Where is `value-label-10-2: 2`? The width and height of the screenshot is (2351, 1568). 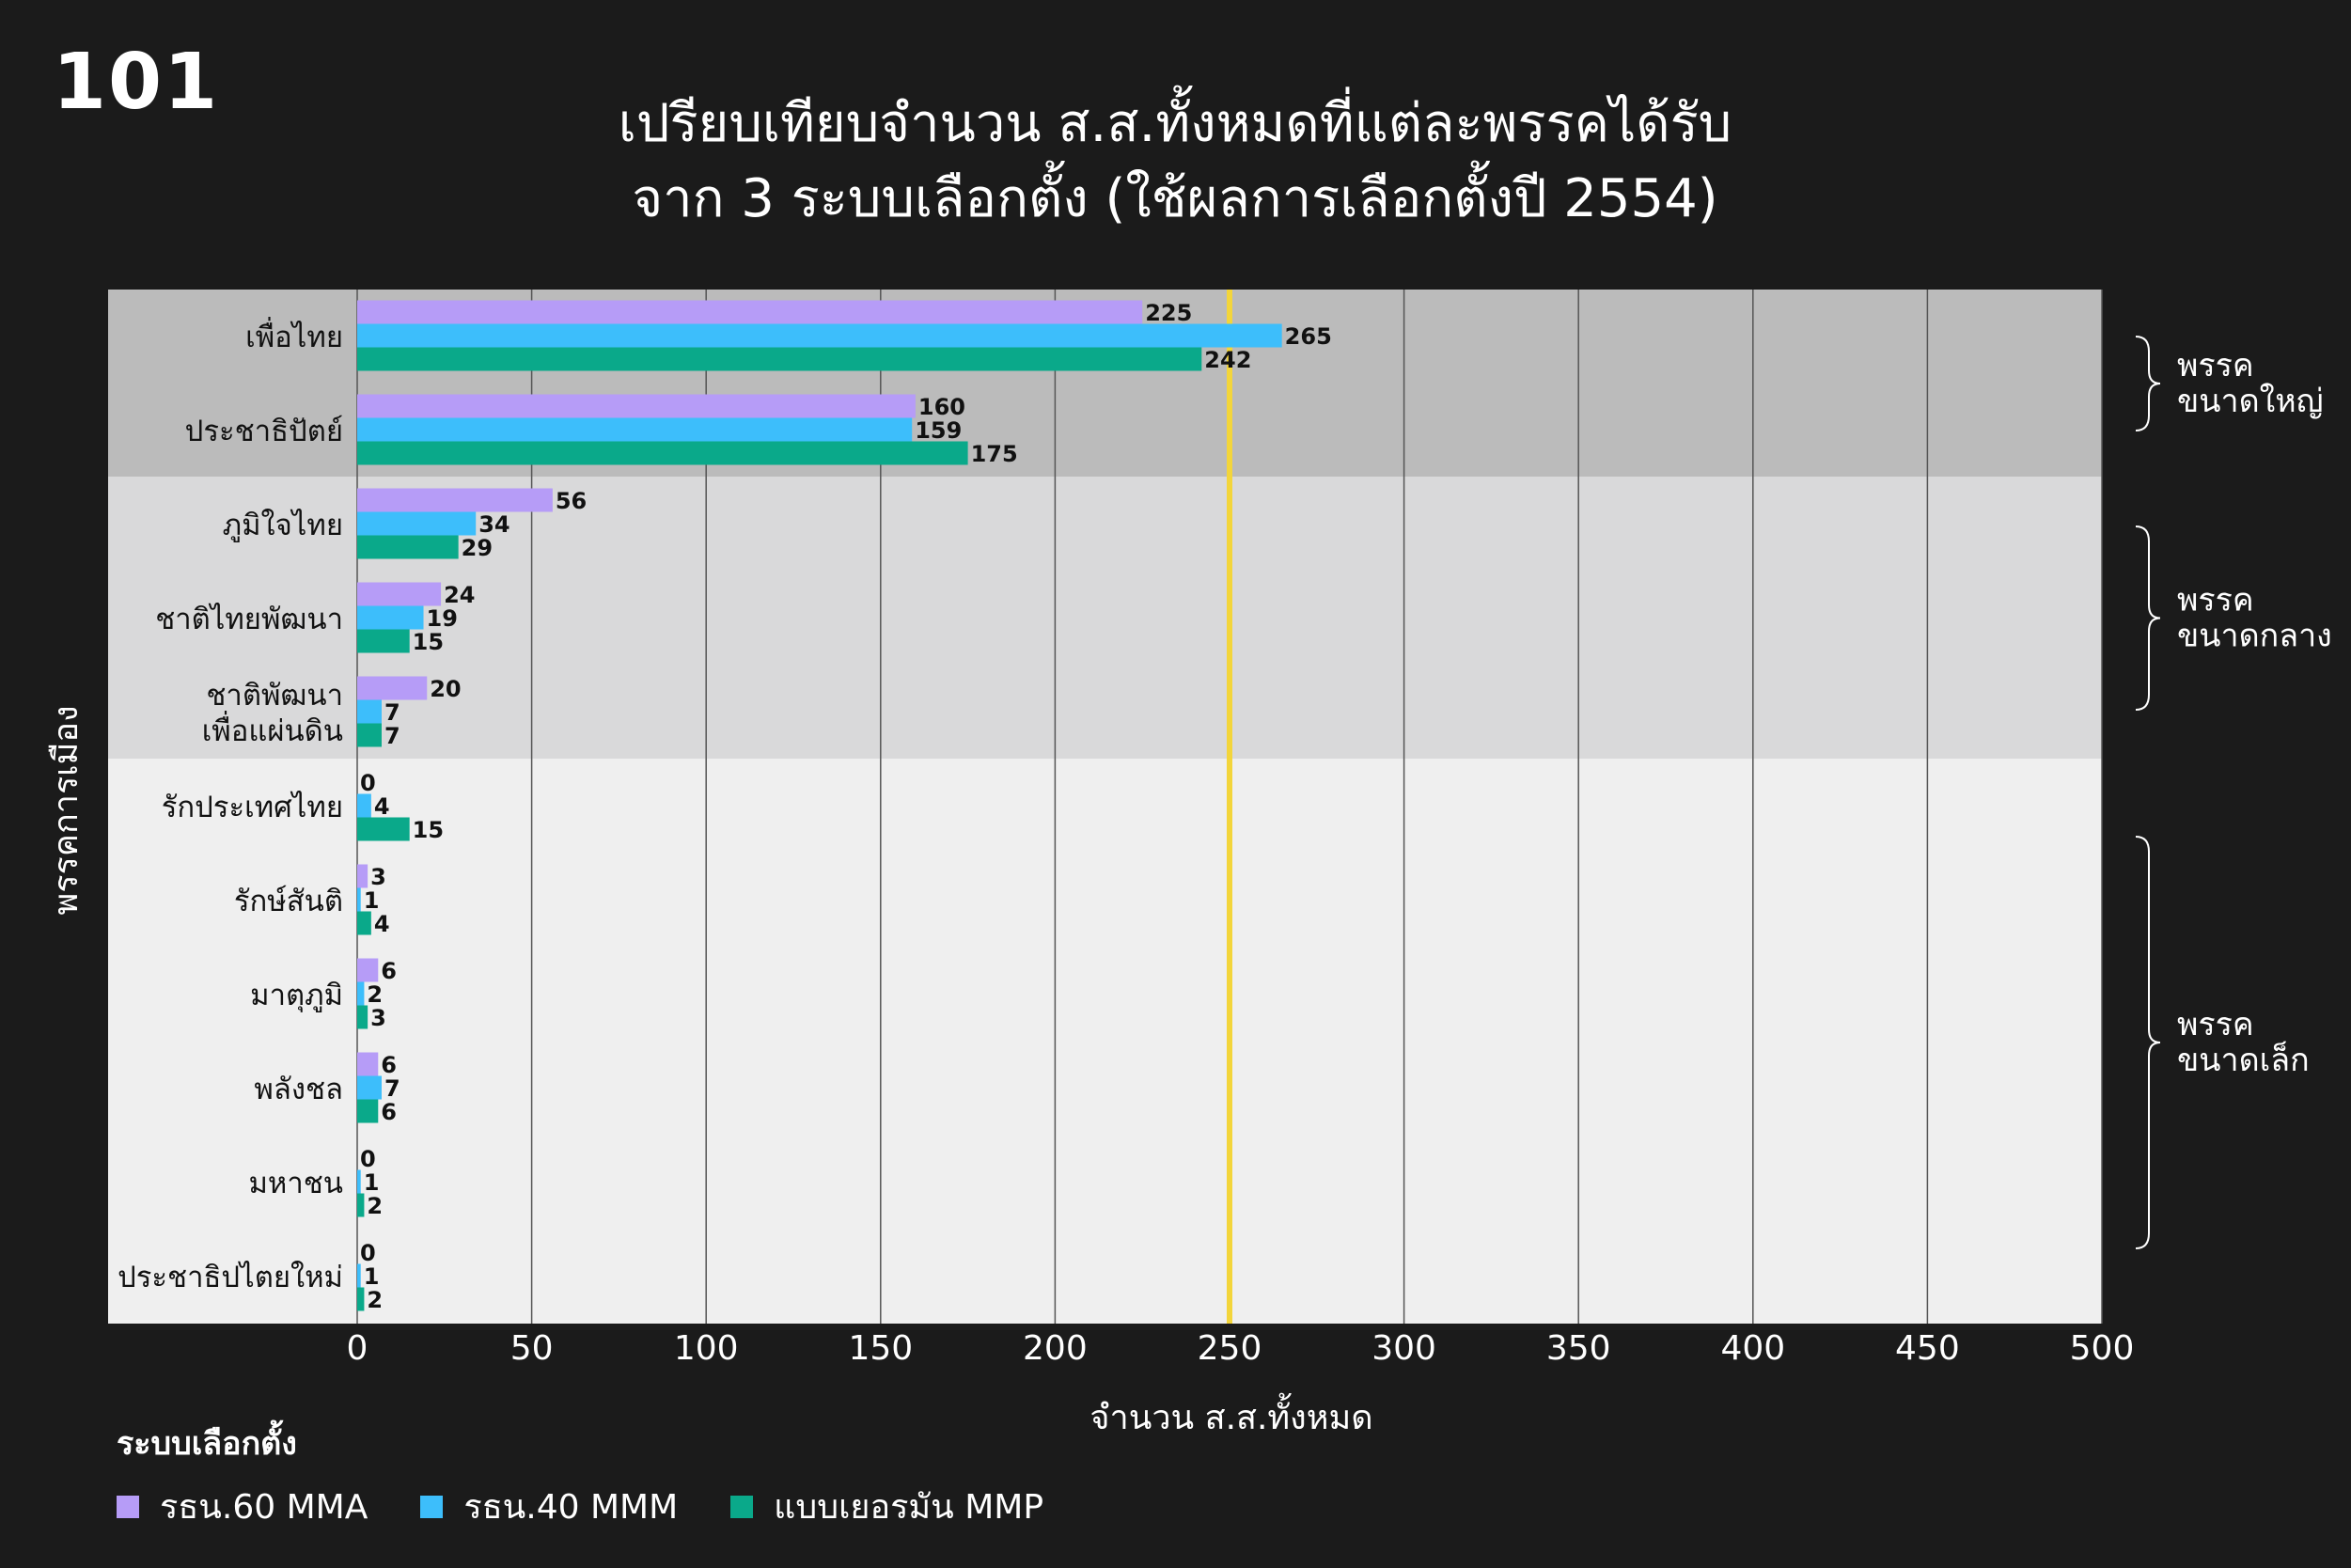 value-label-10-2: 2 is located at coordinates (375, 1300).